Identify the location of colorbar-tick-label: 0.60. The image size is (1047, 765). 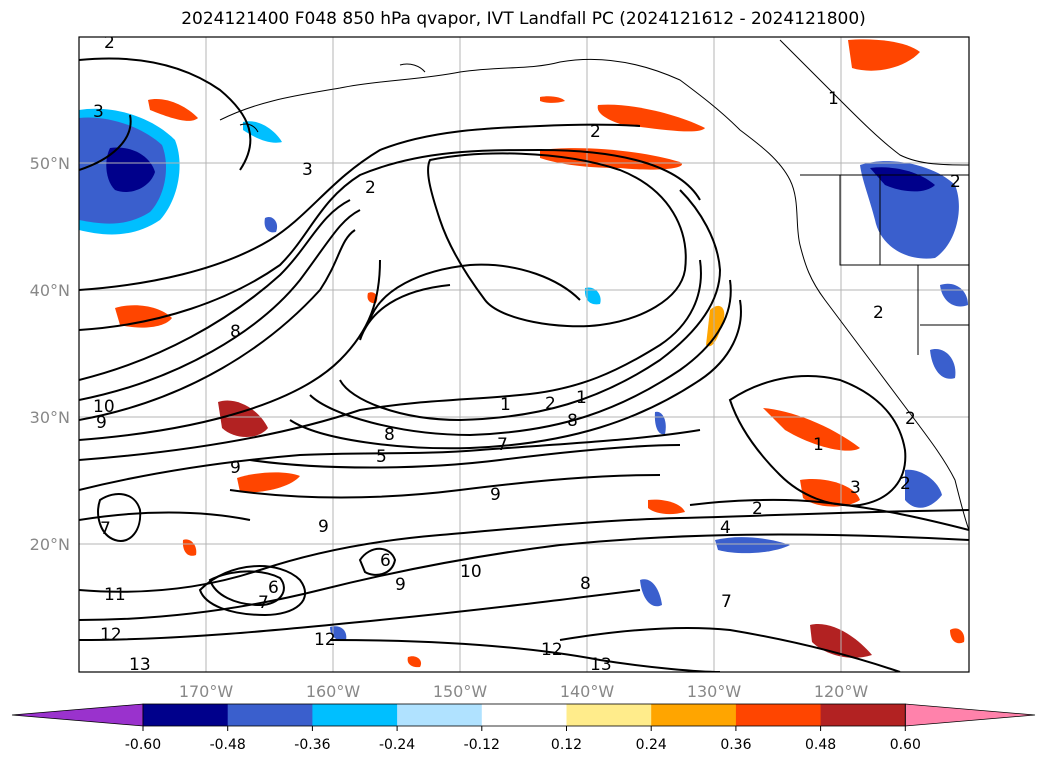
(905, 745).